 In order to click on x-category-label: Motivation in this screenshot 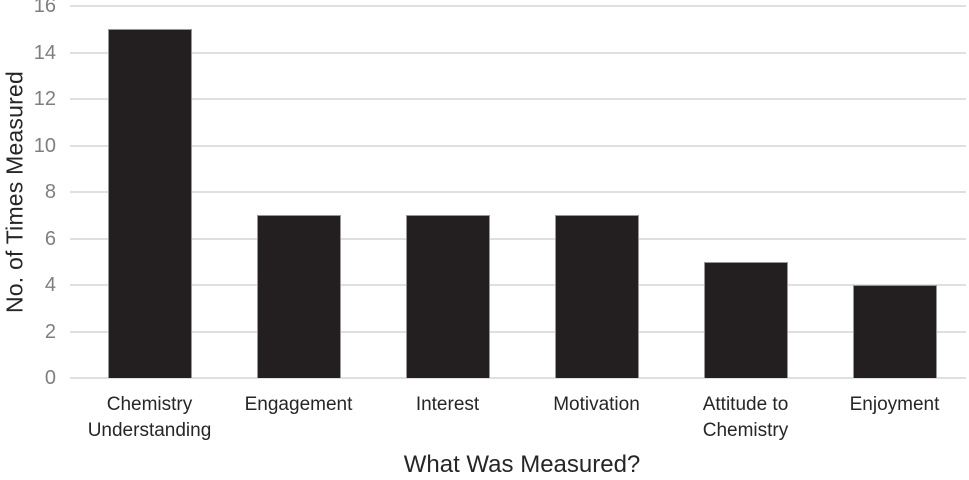, I will do `click(596, 404)`.